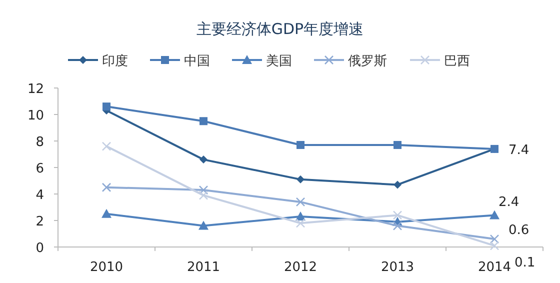  Describe the element at coordinates (279, 61) in the screenshot. I see `legend-label: 美国` at that location.